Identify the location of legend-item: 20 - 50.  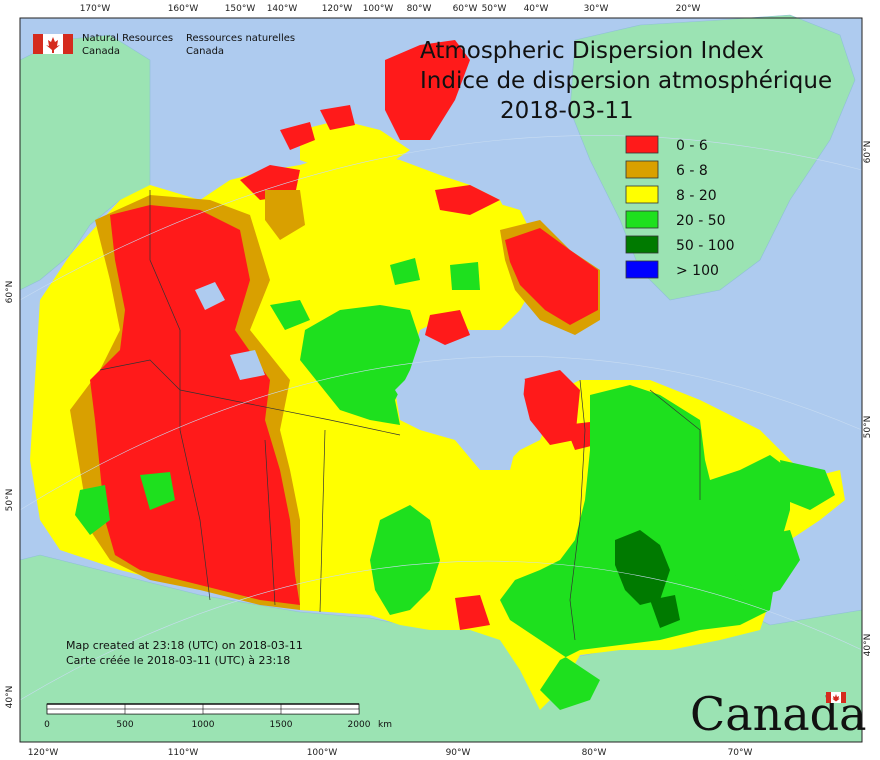
(675, 219).